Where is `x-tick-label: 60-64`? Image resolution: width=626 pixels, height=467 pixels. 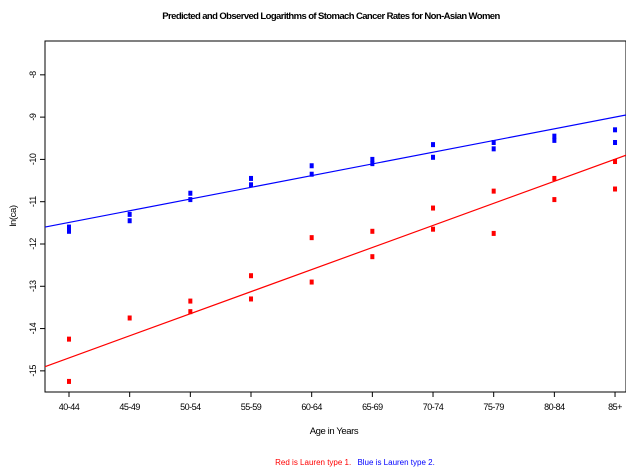
x-tick-label: 60-64 is located at coordinates (311, 407).